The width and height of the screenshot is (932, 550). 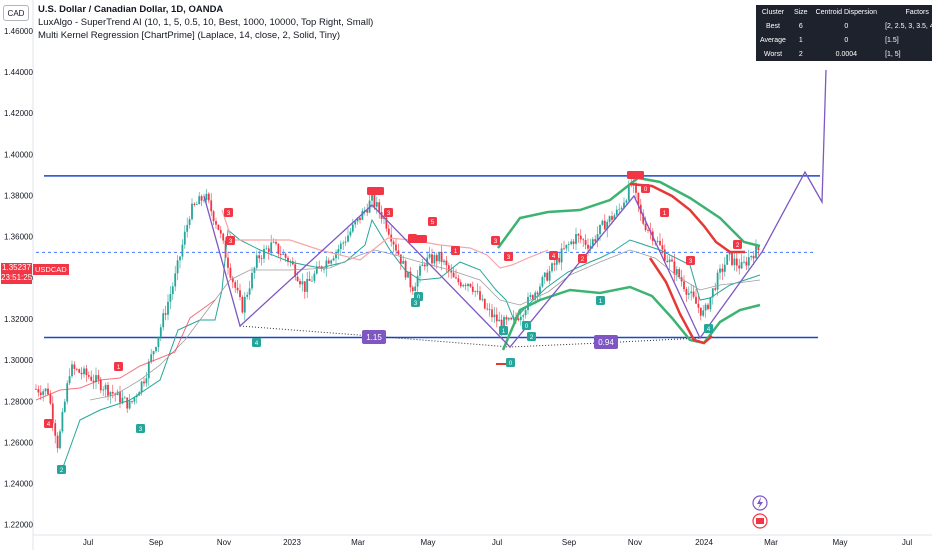 I want to click on range-label-box, so click(x=374, y=337).